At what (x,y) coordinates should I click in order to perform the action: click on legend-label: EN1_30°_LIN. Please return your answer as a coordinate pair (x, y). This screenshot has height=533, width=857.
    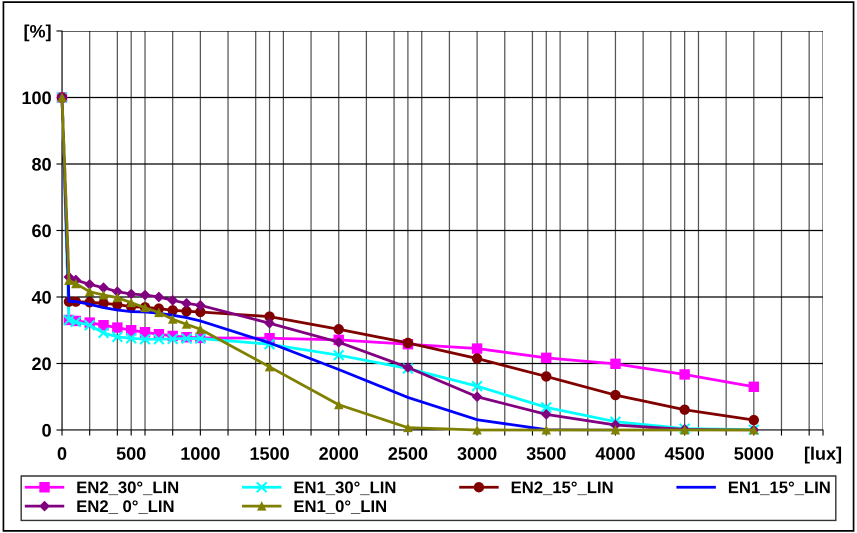
    Looking at the image, I should click on (345, 488).